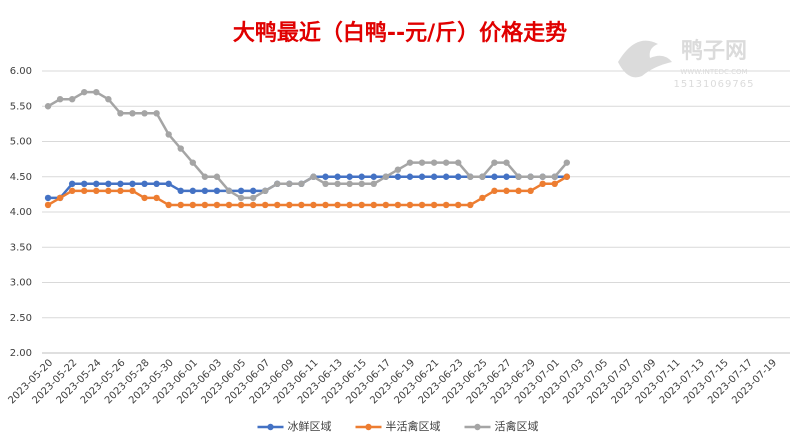  What do you see at coordinates (645, 59) in the screenshot?
I see `watermark-logo` at bounding box center [645, 59].